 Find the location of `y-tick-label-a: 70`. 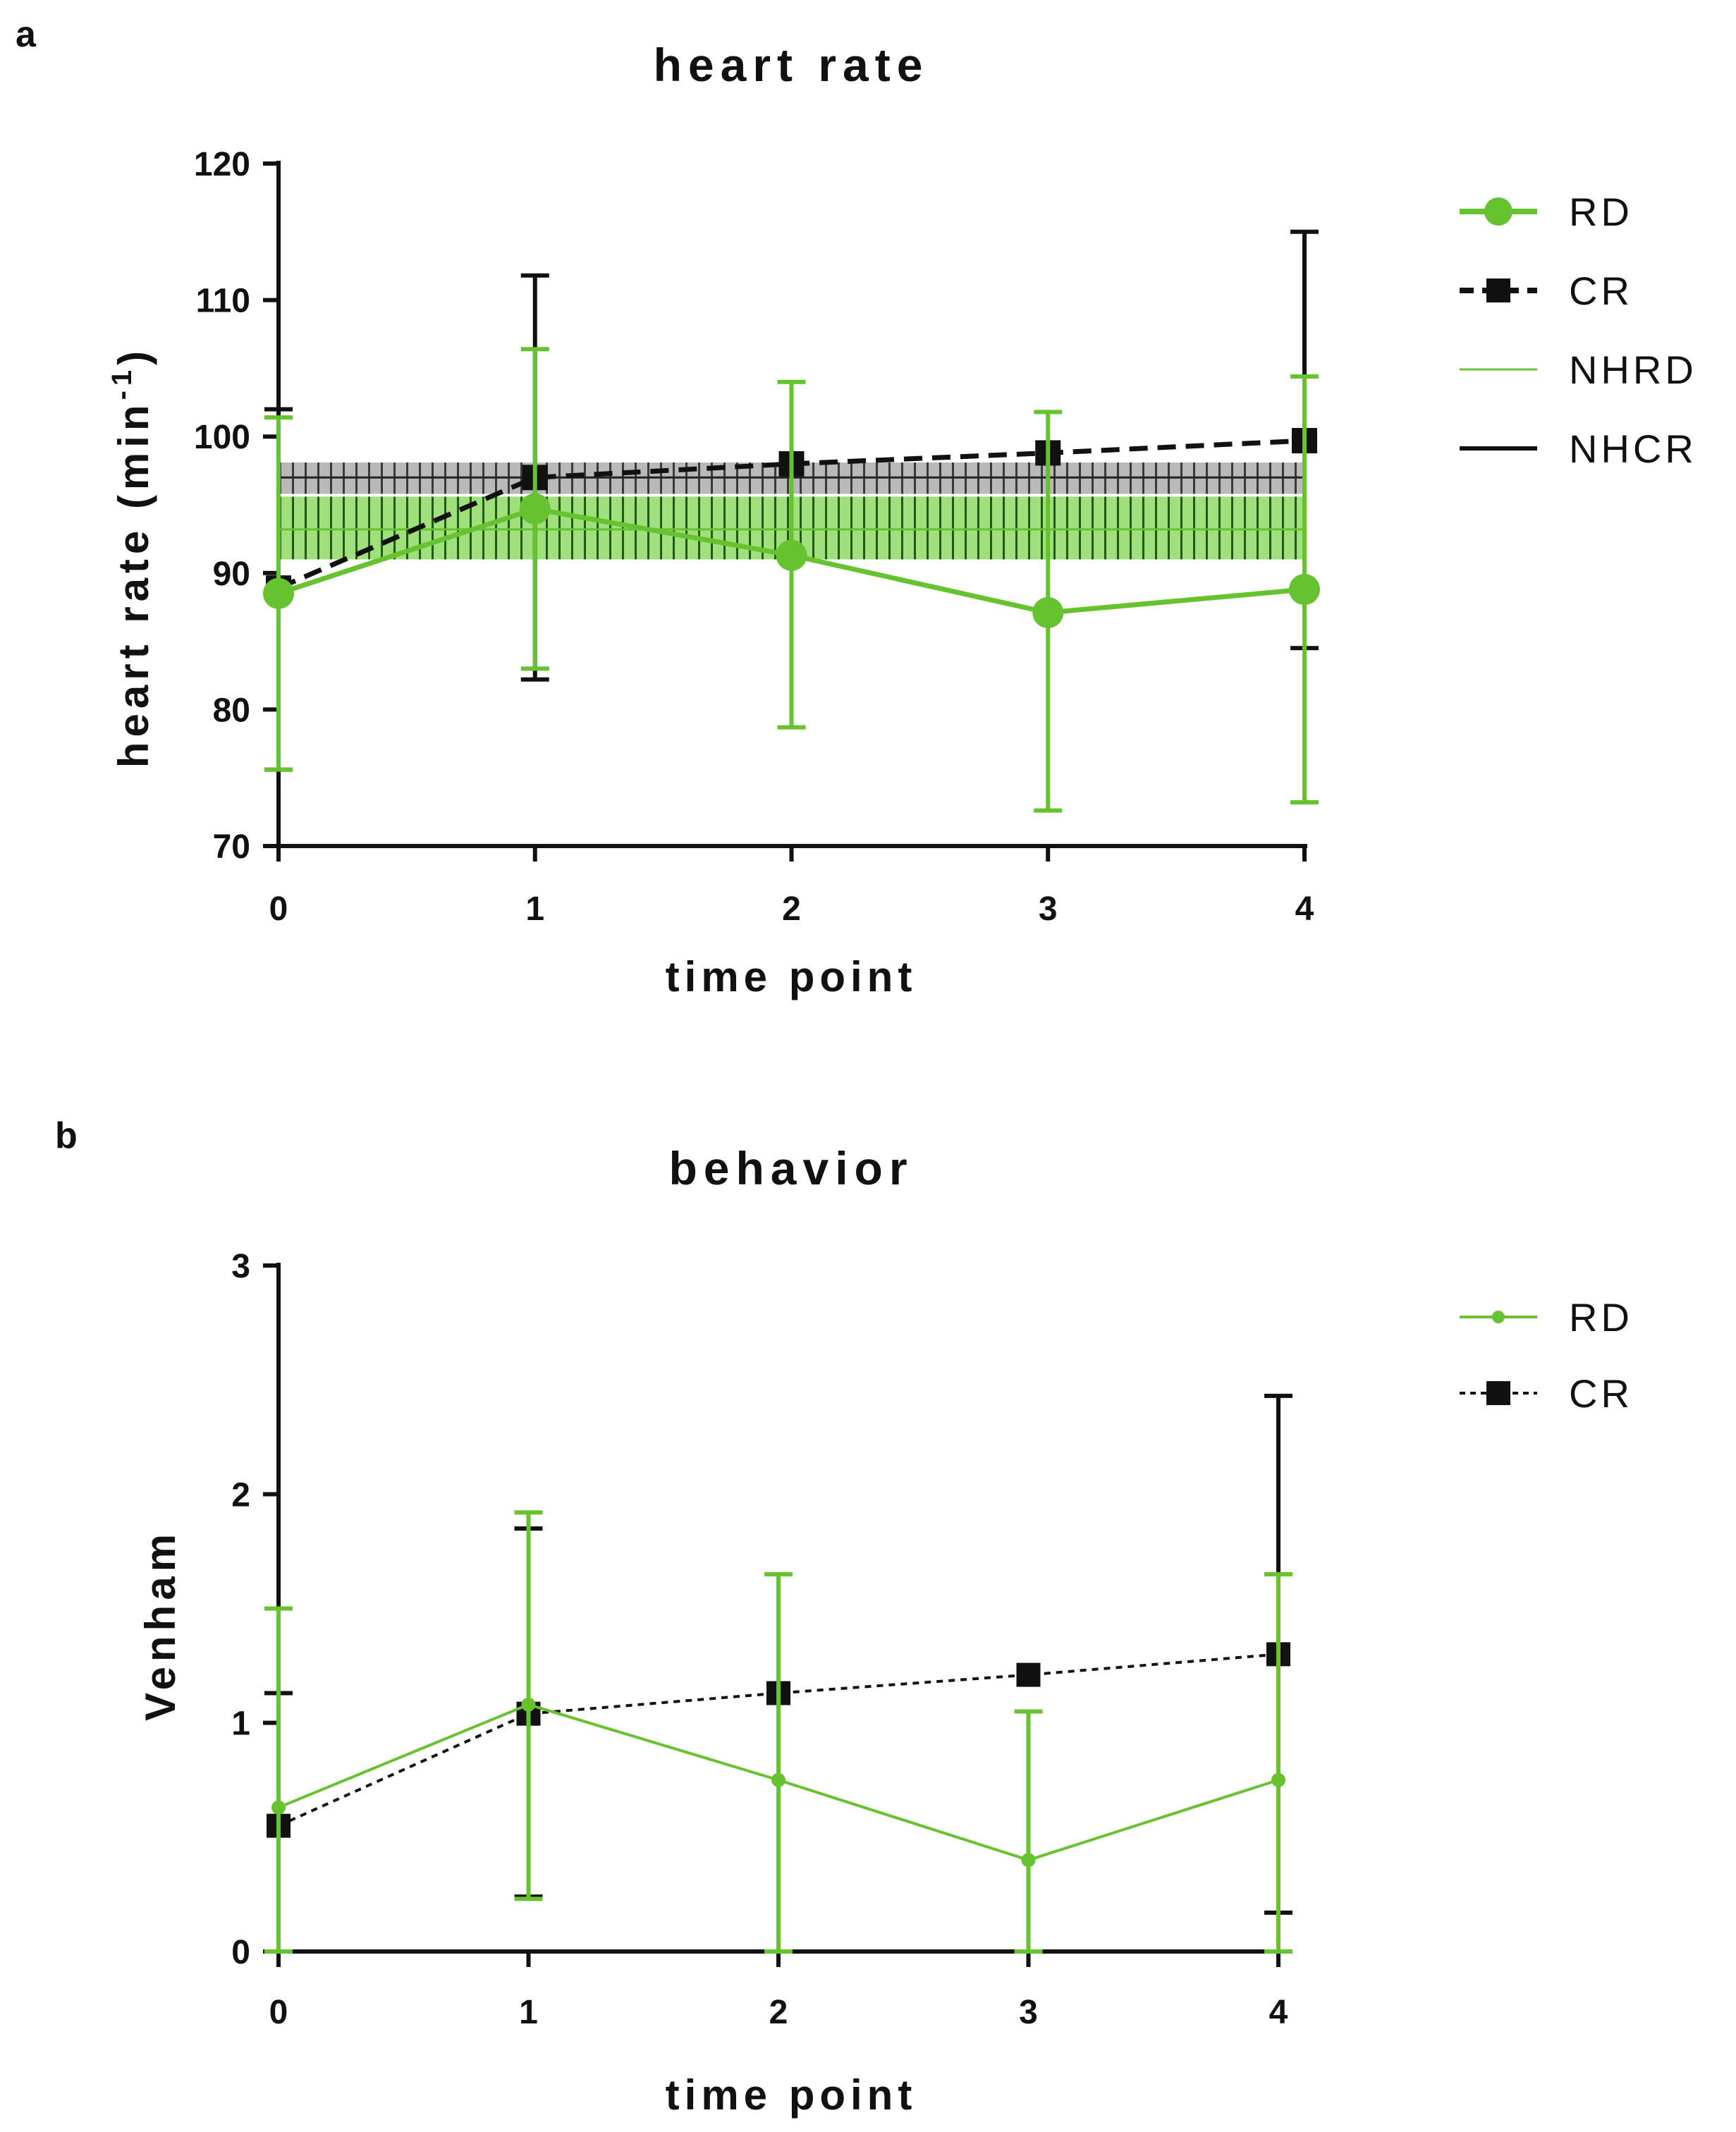

y-tick-label-a: 70 is located at coordinates (232, 847).